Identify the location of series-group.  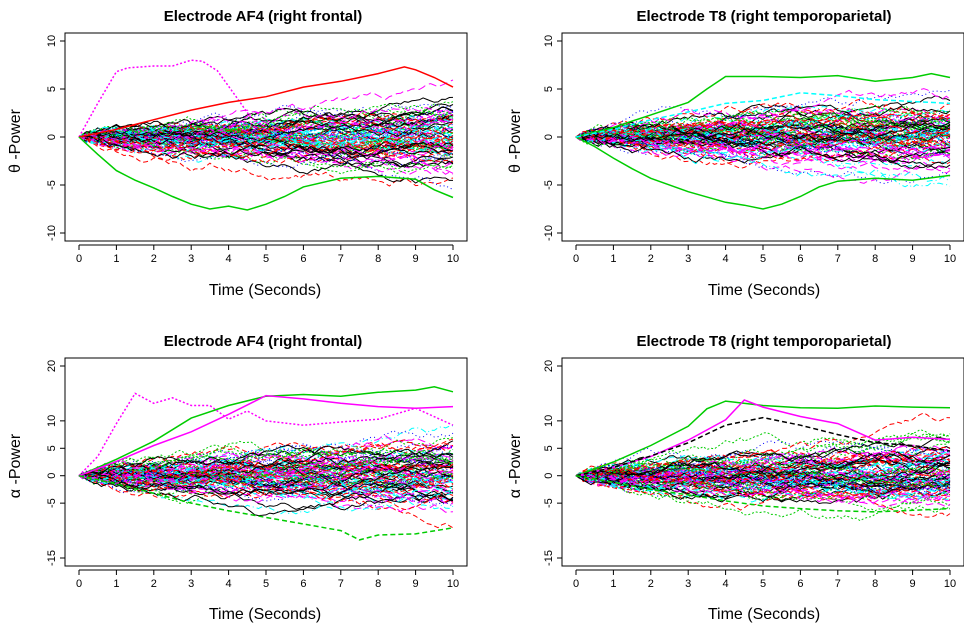
(266, 463).